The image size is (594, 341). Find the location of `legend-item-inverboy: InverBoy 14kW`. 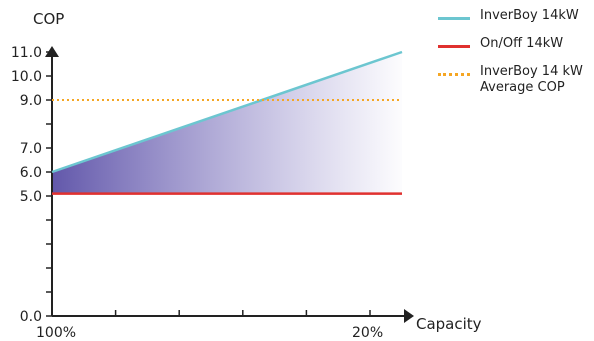

legend-item-inverboy: InverBoy 14kW is located at coordinates (516, 16).